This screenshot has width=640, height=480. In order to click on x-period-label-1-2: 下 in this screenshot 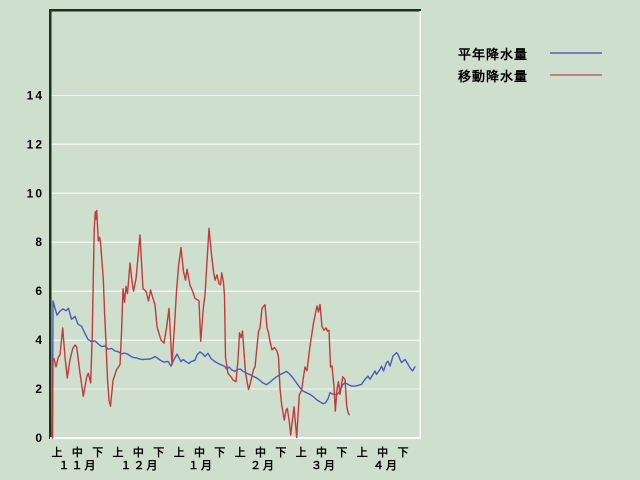, I will do `click(158, 452)`.